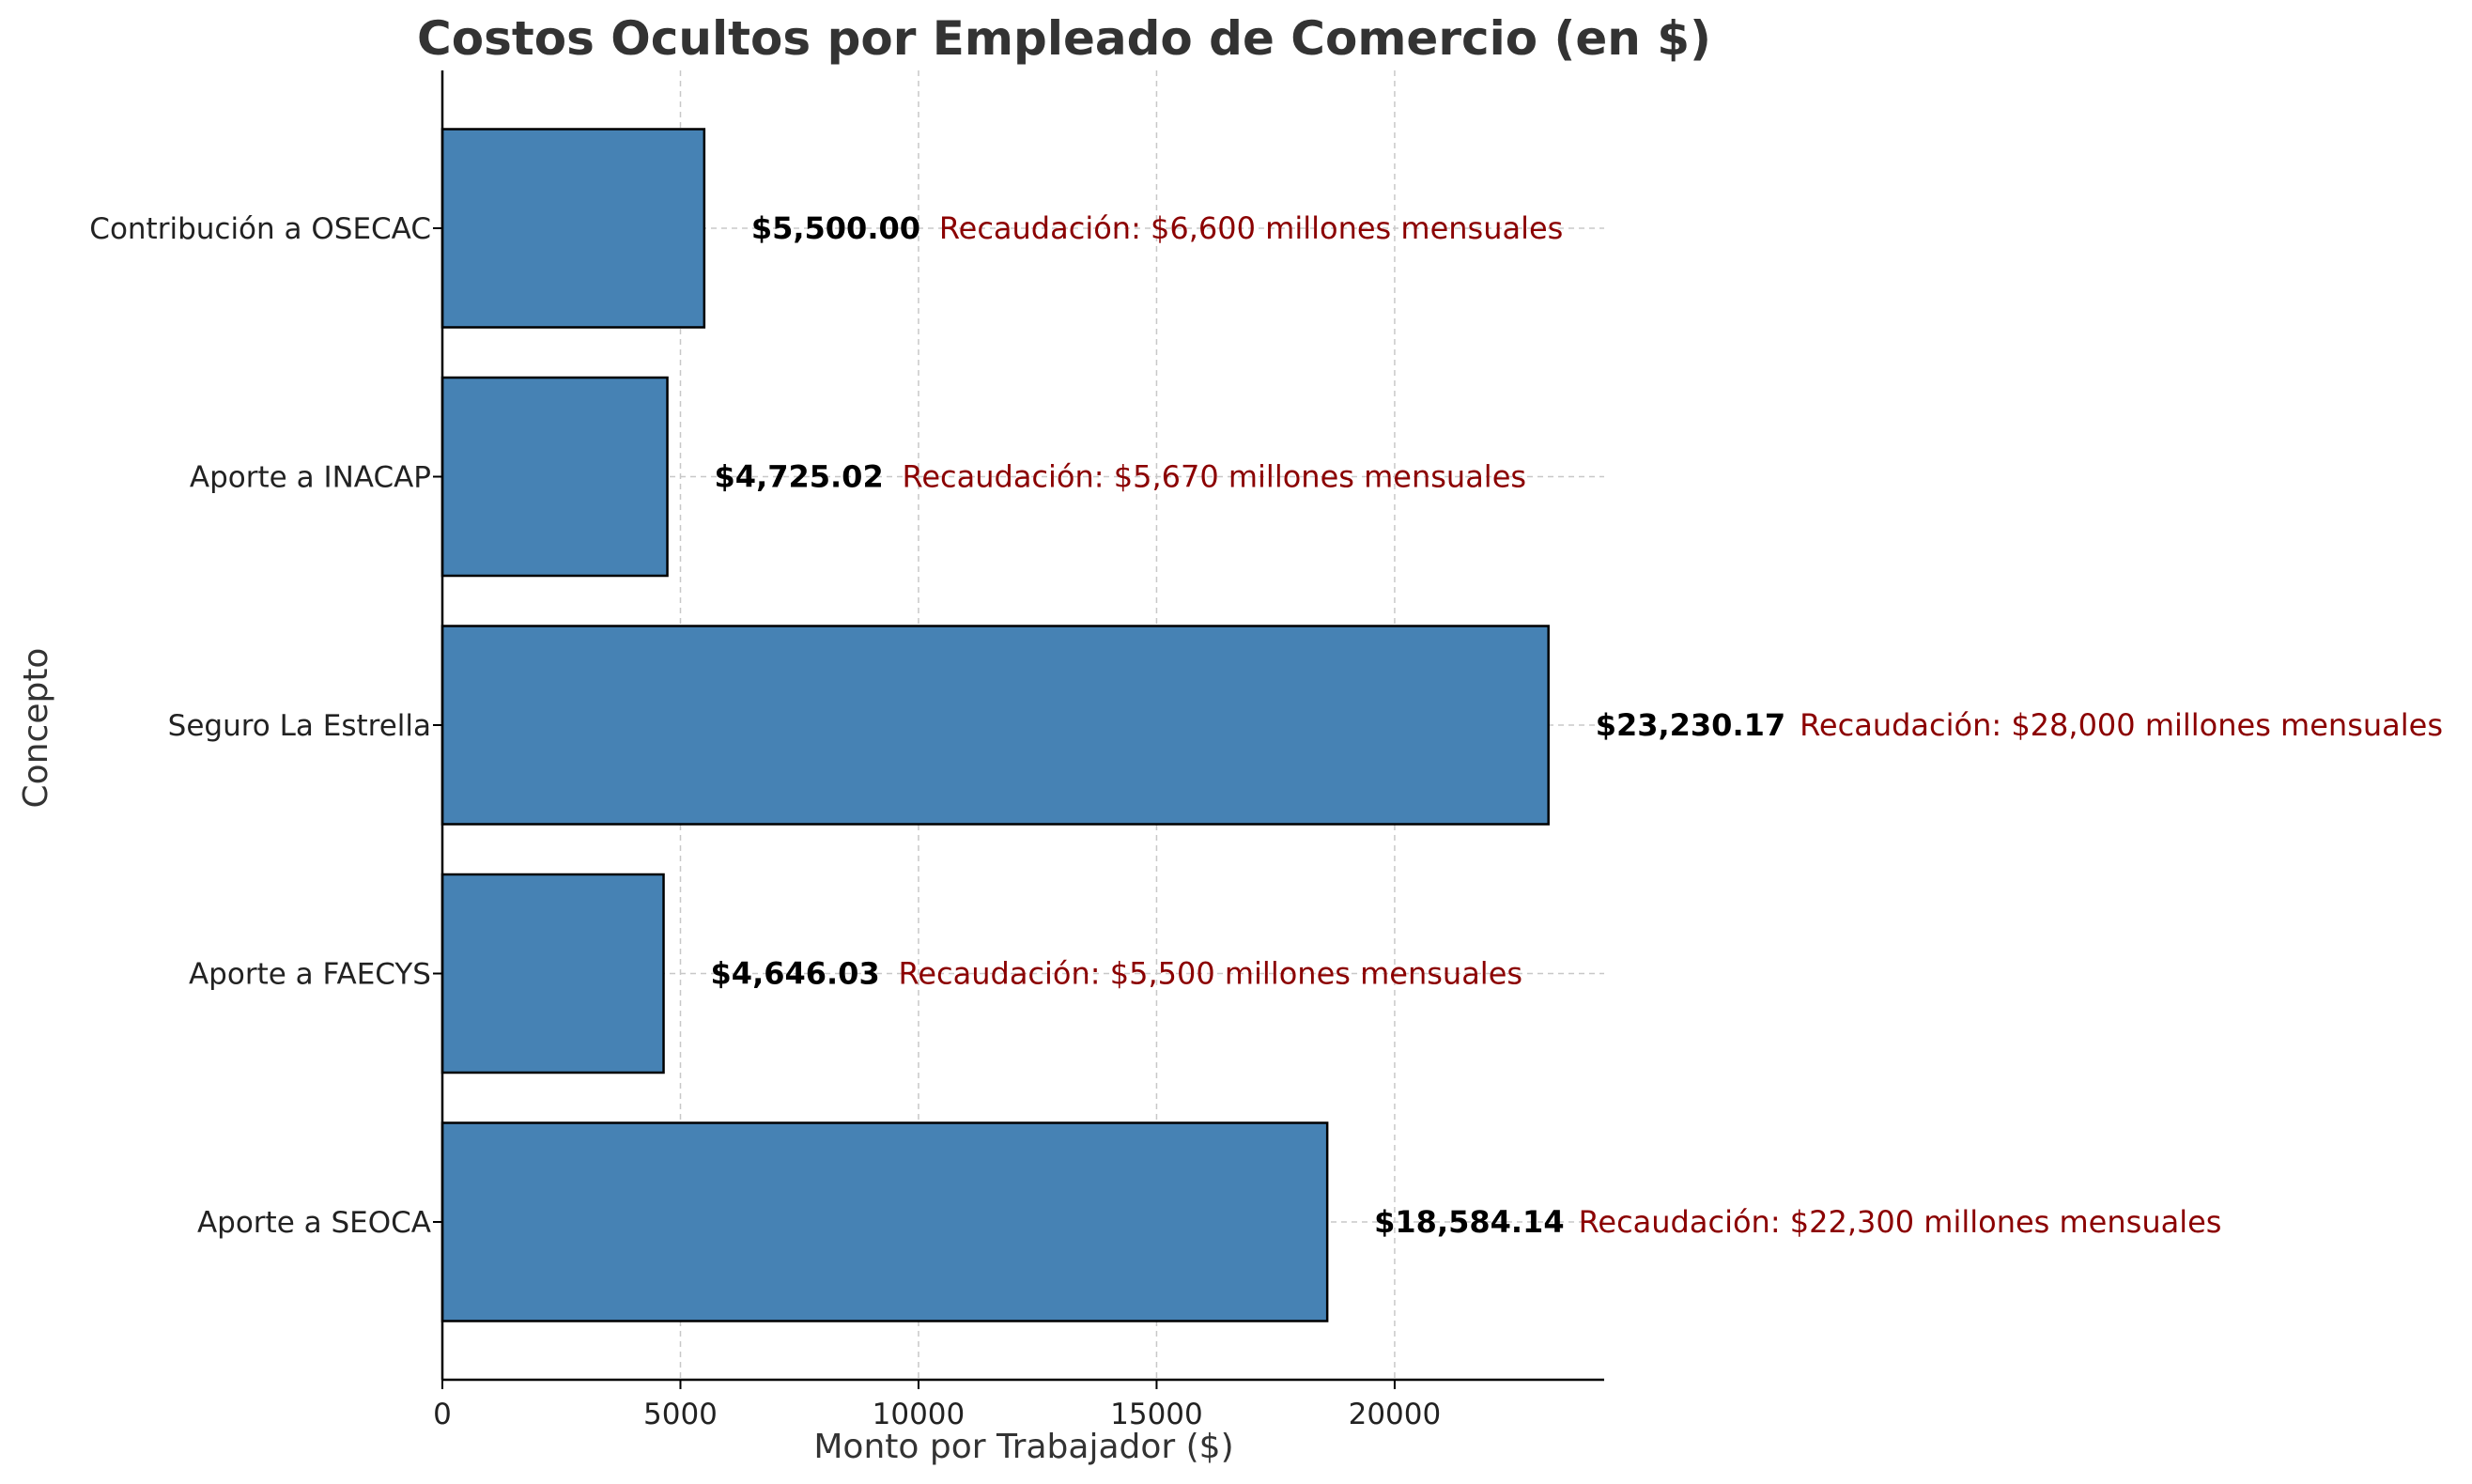 This screenshot has height=1484, width=2472. I want to click on x-tick-label: 5000, so click(680, 1414).